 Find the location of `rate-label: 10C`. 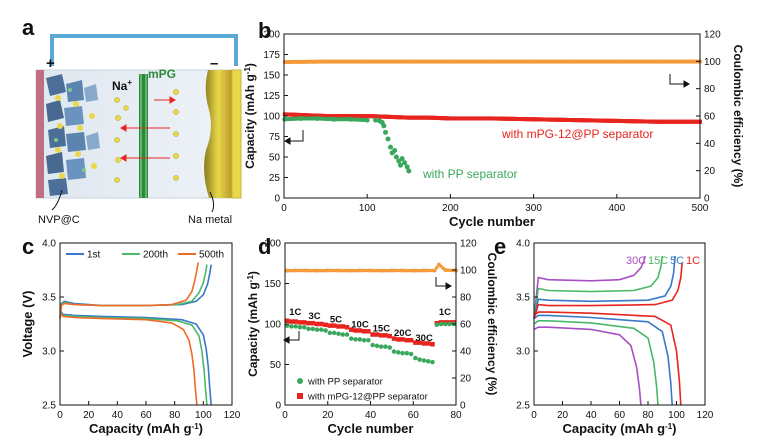

rate-label: 10C is located at coordinates (360, 324).